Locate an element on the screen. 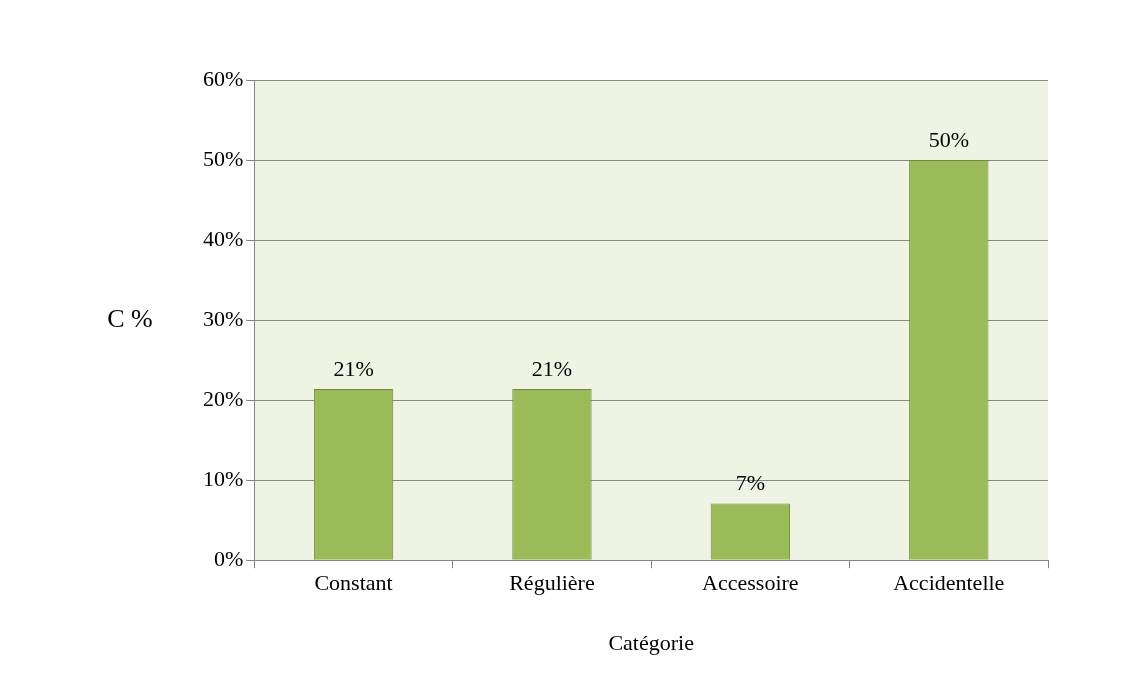 The width and height of the screenshot is (1148, 691). y-tick-label: 60% is located at coordinates (223, 78).